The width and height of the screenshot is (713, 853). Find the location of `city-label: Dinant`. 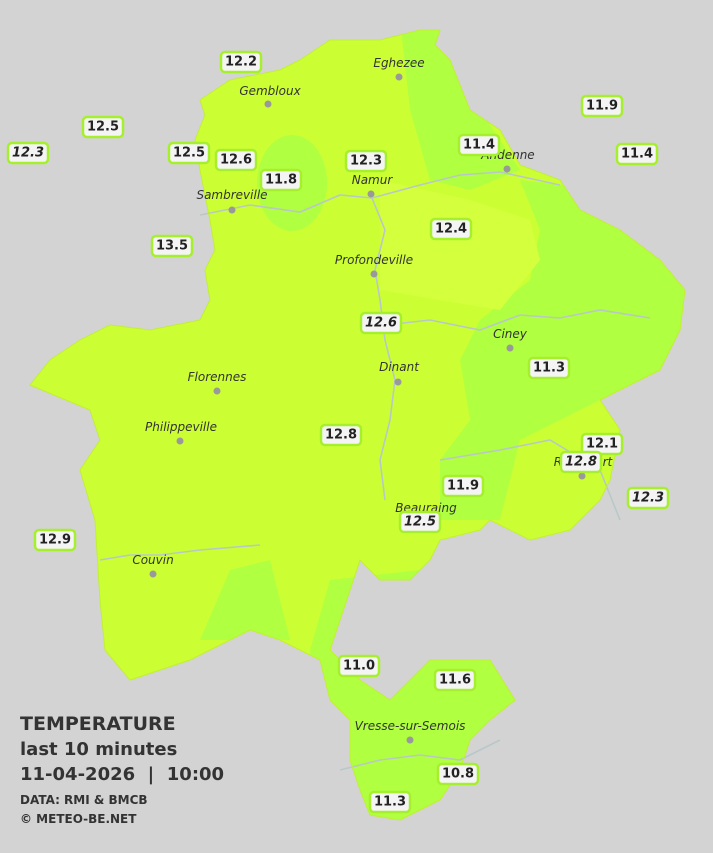

city-label: Dinant is located at coordinates (399, 367).